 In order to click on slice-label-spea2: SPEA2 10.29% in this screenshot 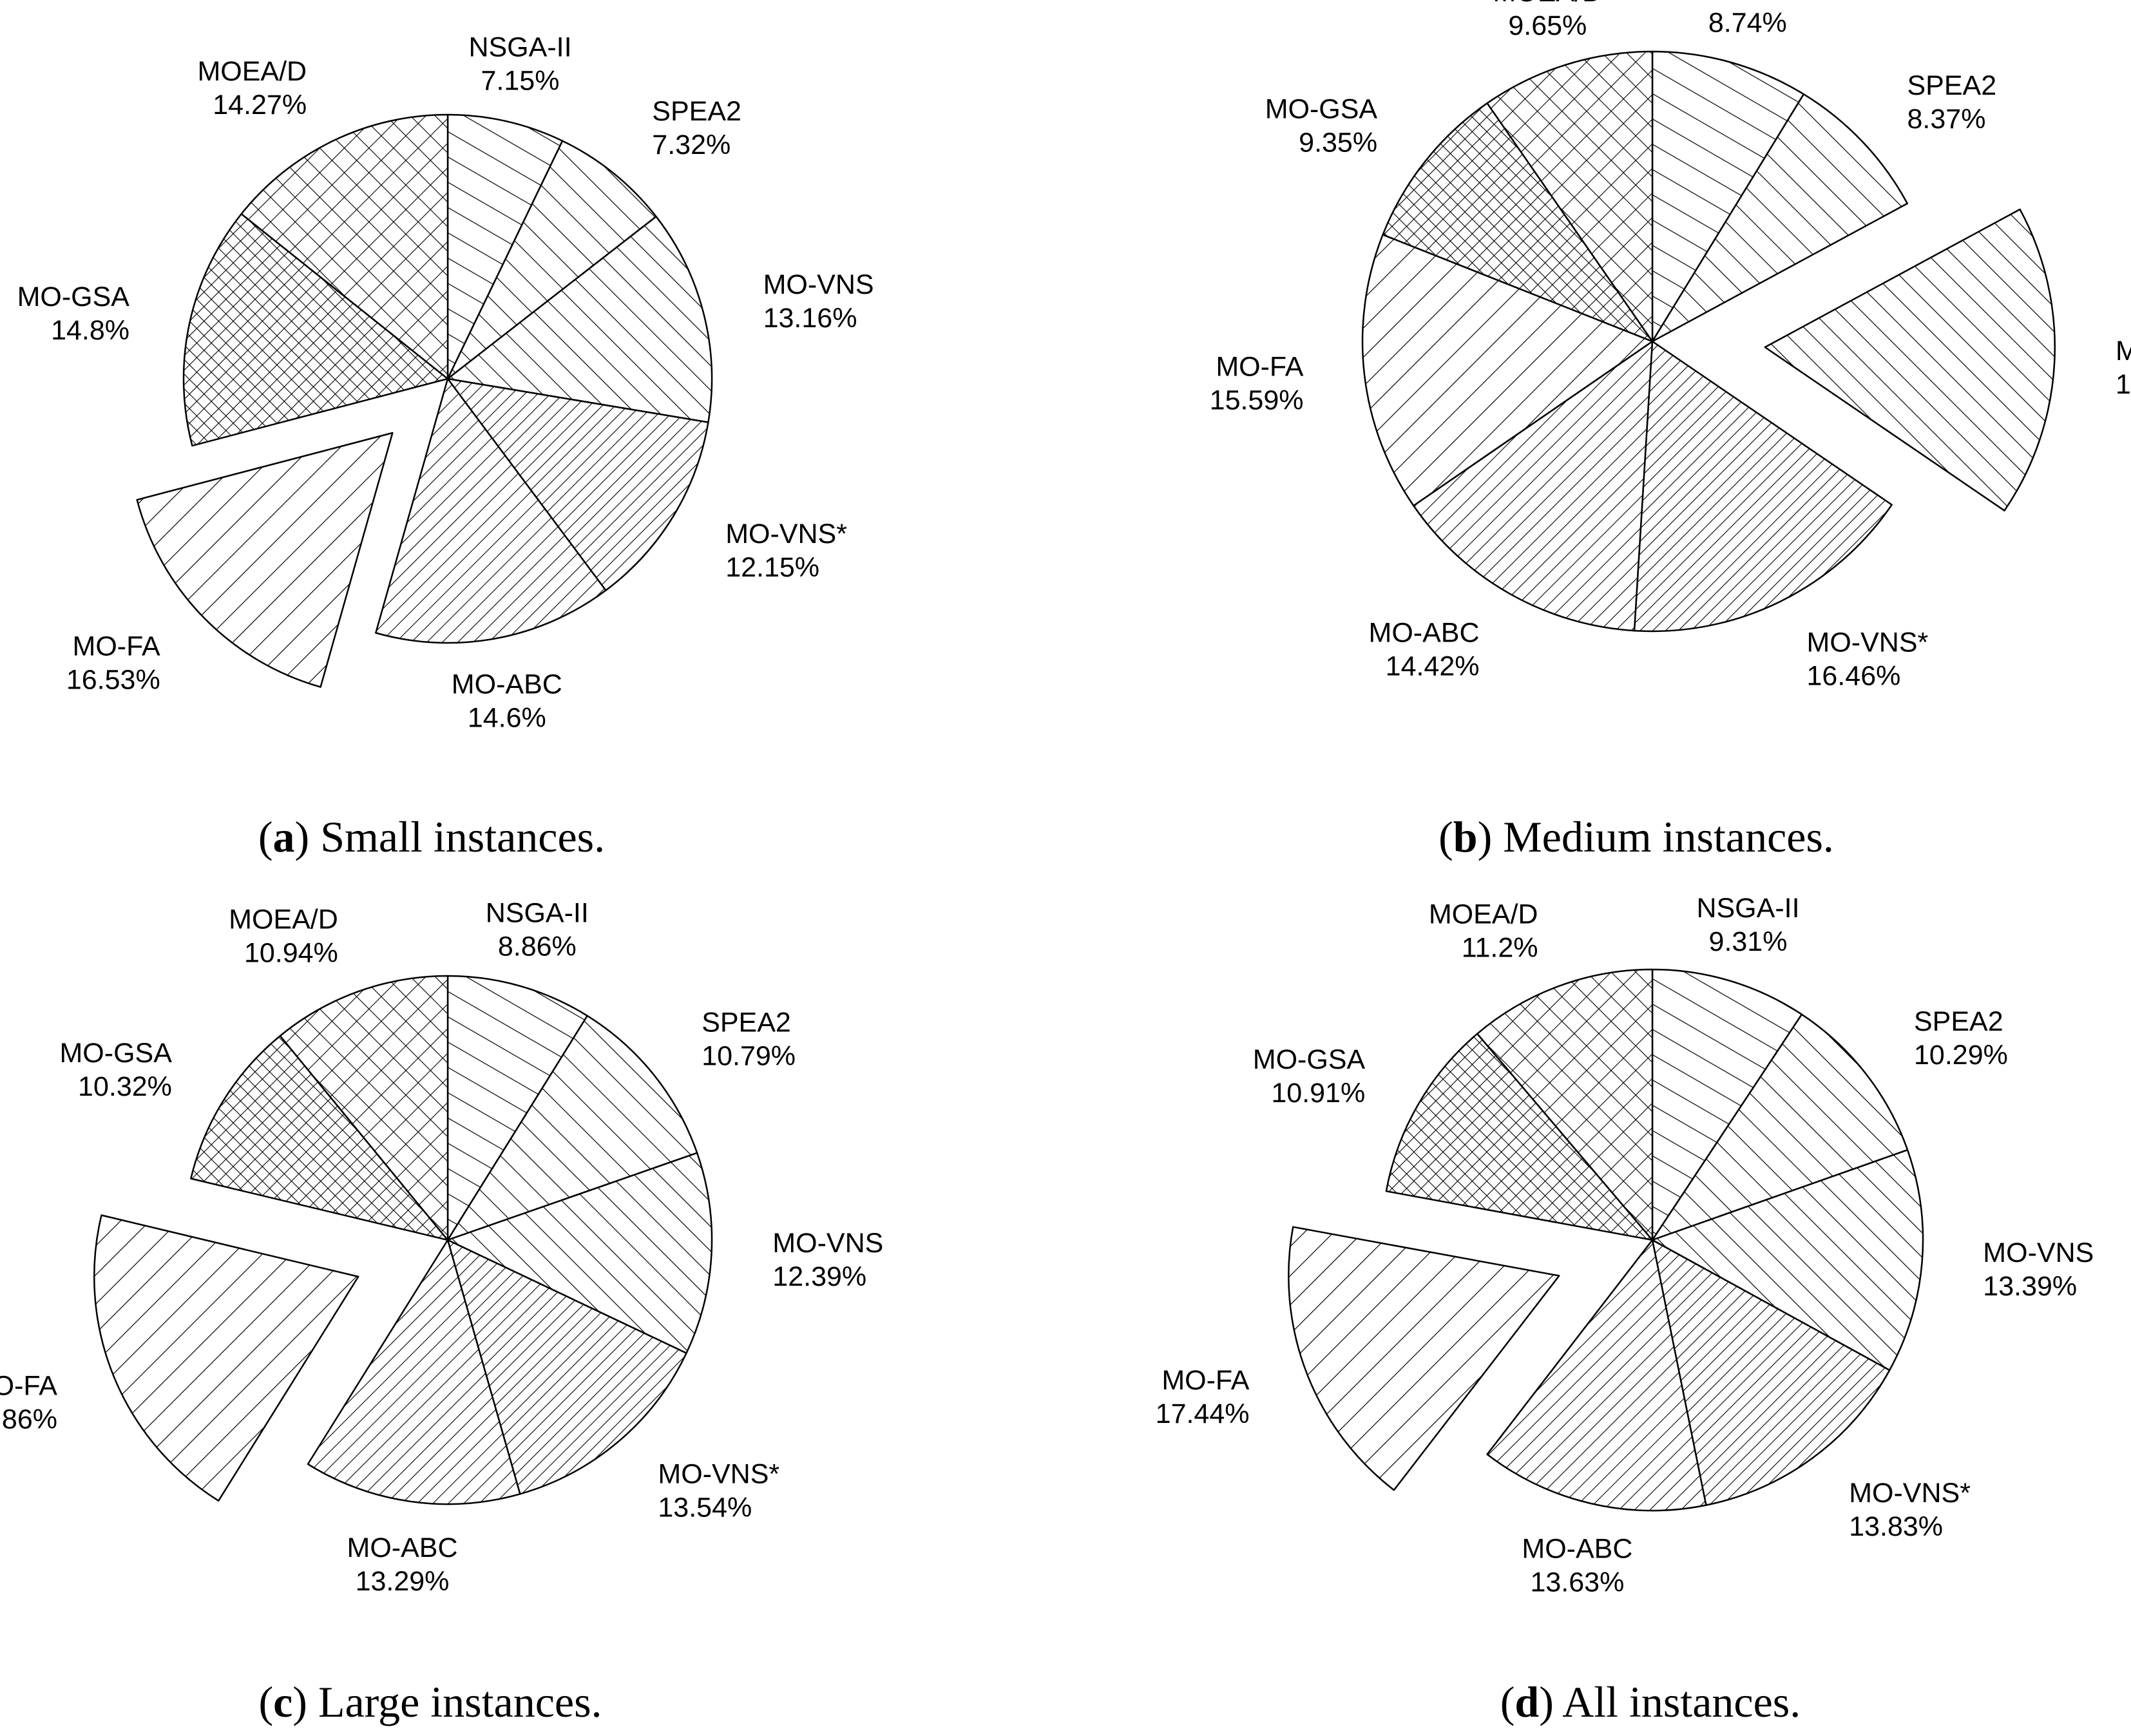, I will do `click(1961, 1038)`.